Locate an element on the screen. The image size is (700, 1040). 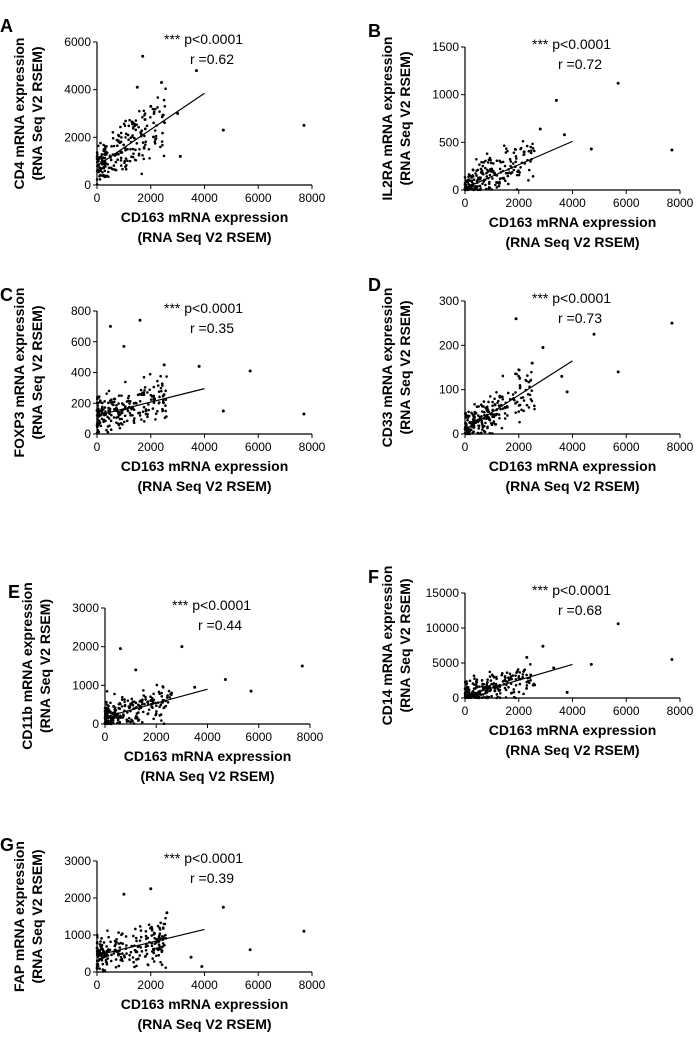
x-axis-title: CD163 mRNA expression is located at coordinates (573, 222).